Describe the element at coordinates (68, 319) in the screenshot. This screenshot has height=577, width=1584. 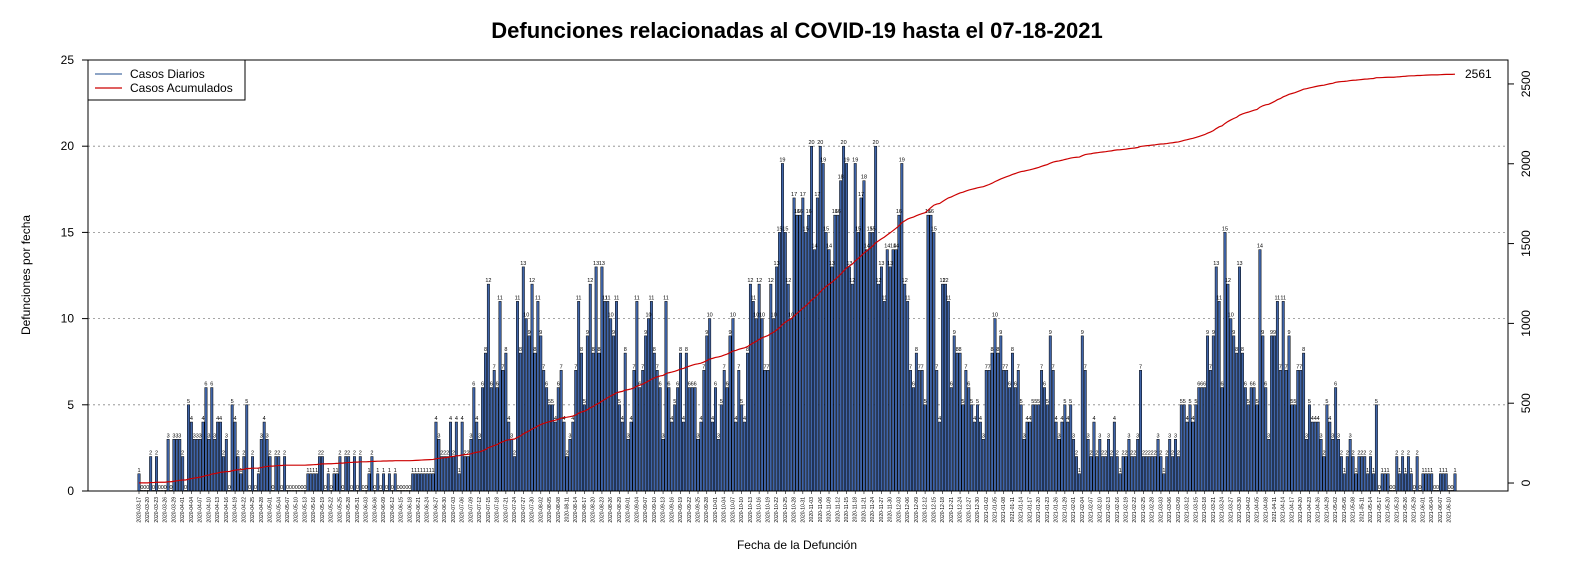
I see `y-tick-label: 10` at that location.